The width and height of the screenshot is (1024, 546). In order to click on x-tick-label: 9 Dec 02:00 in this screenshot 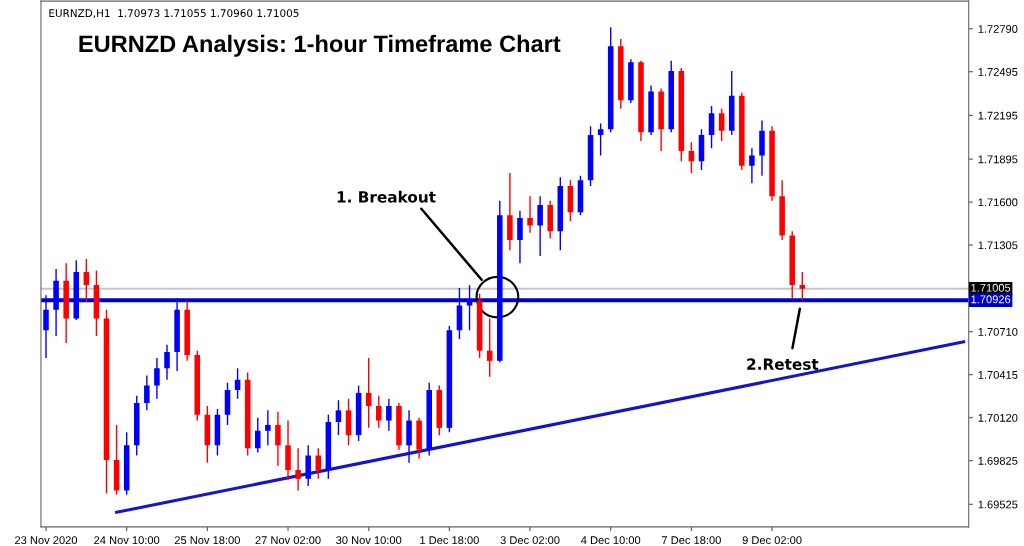, I will do `click(772, 540)`.